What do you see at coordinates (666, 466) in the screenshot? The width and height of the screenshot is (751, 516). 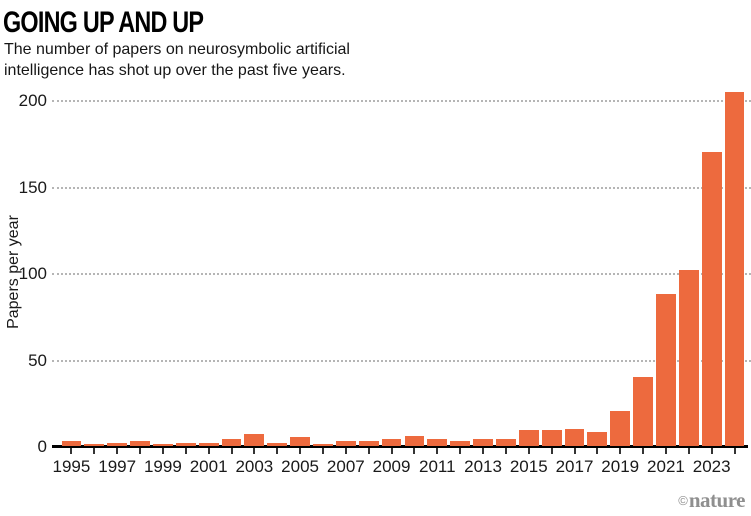 I see `x-tick-label-2021: 2021` at bounding box center [666, 466].